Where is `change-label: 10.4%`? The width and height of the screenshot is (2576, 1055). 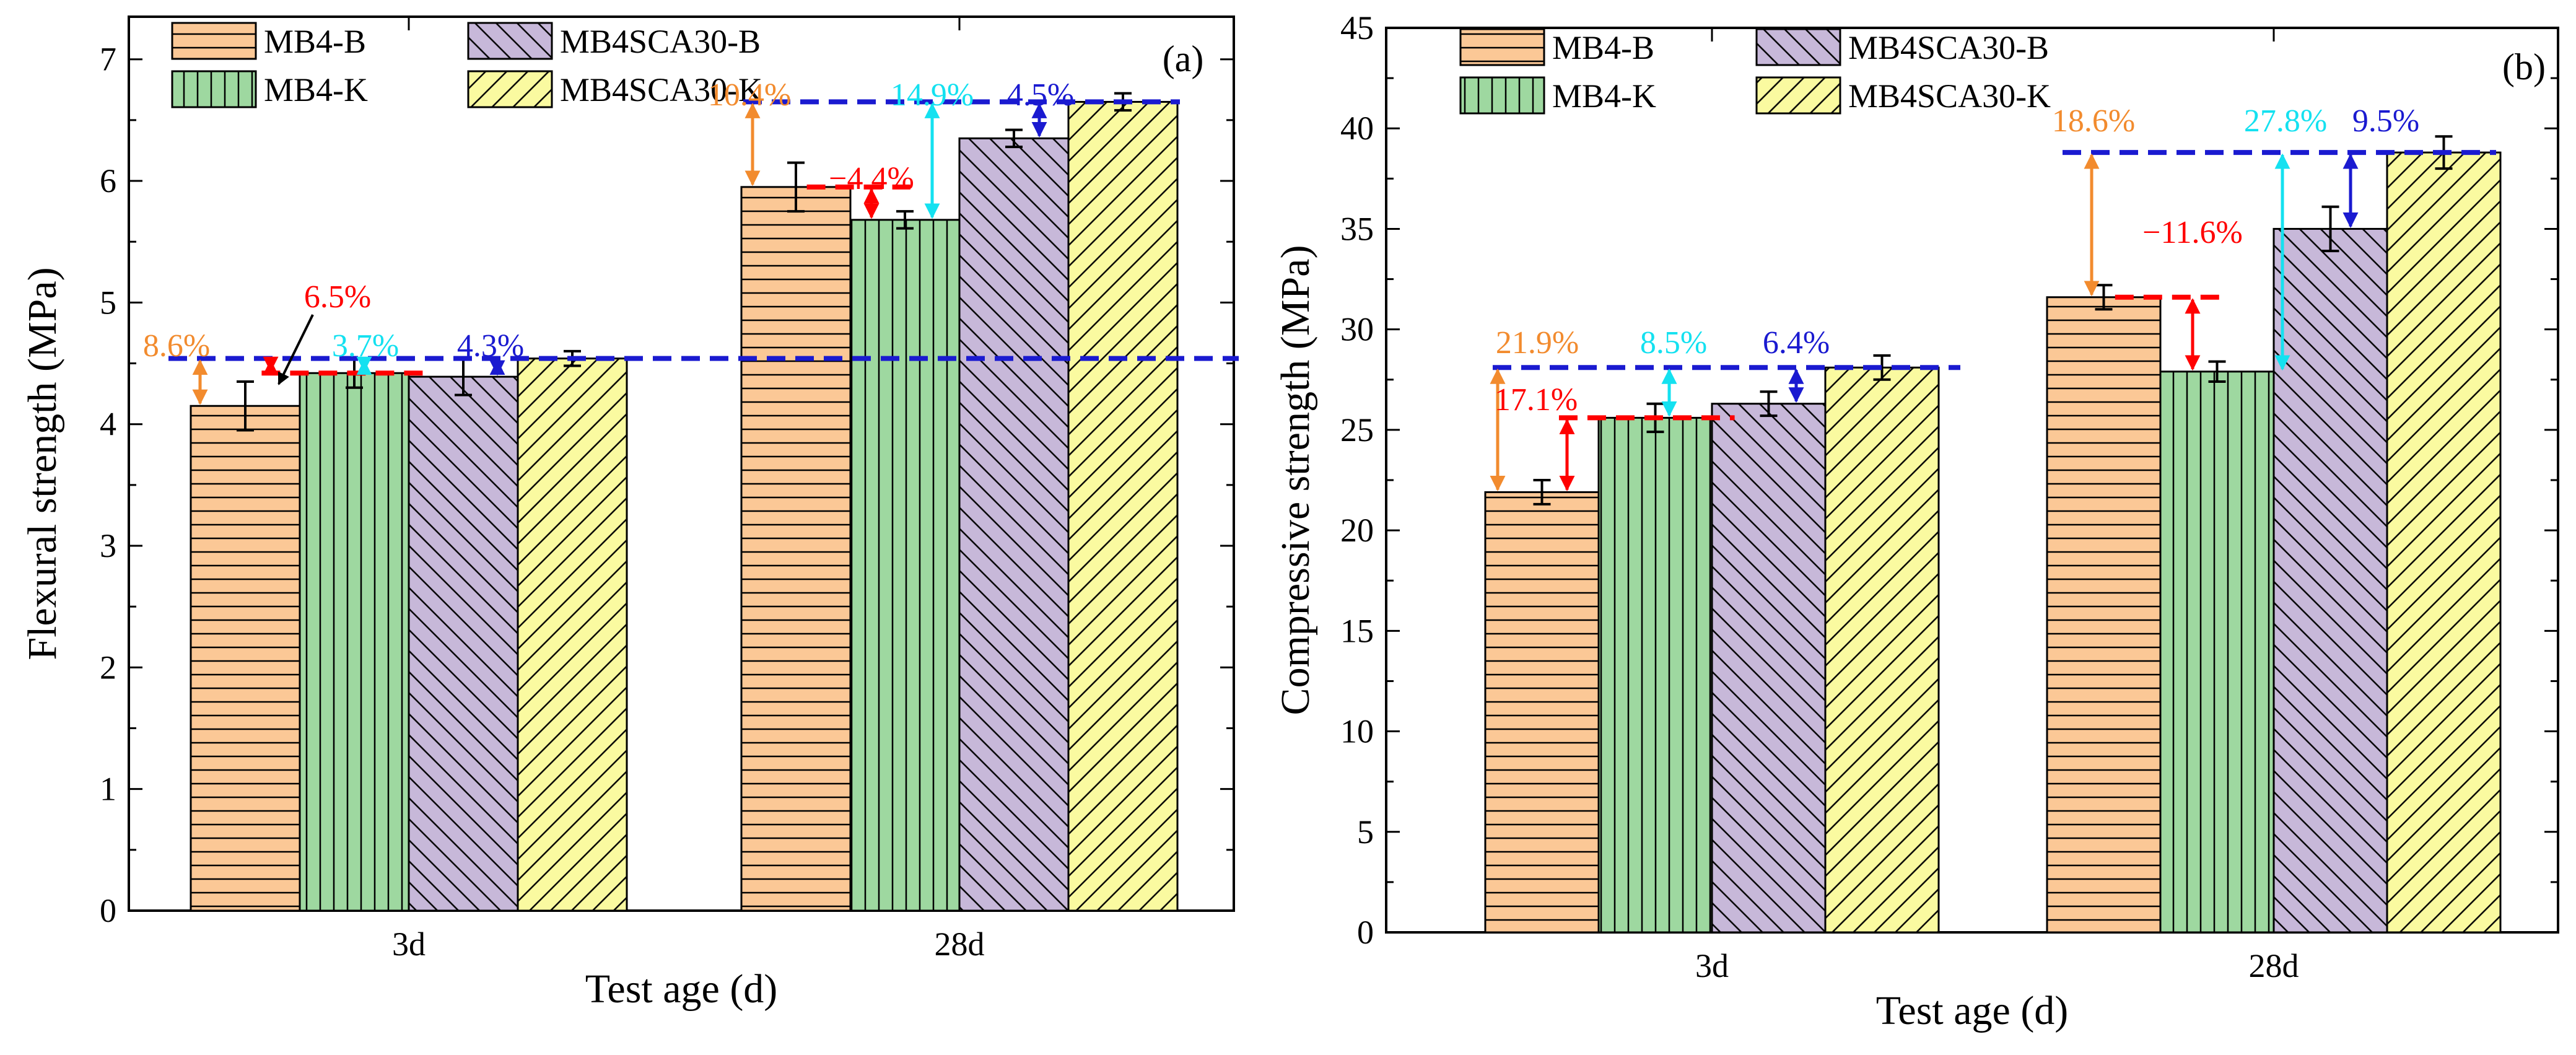 change-label: 10.4% is located at coordinates (749, 95).